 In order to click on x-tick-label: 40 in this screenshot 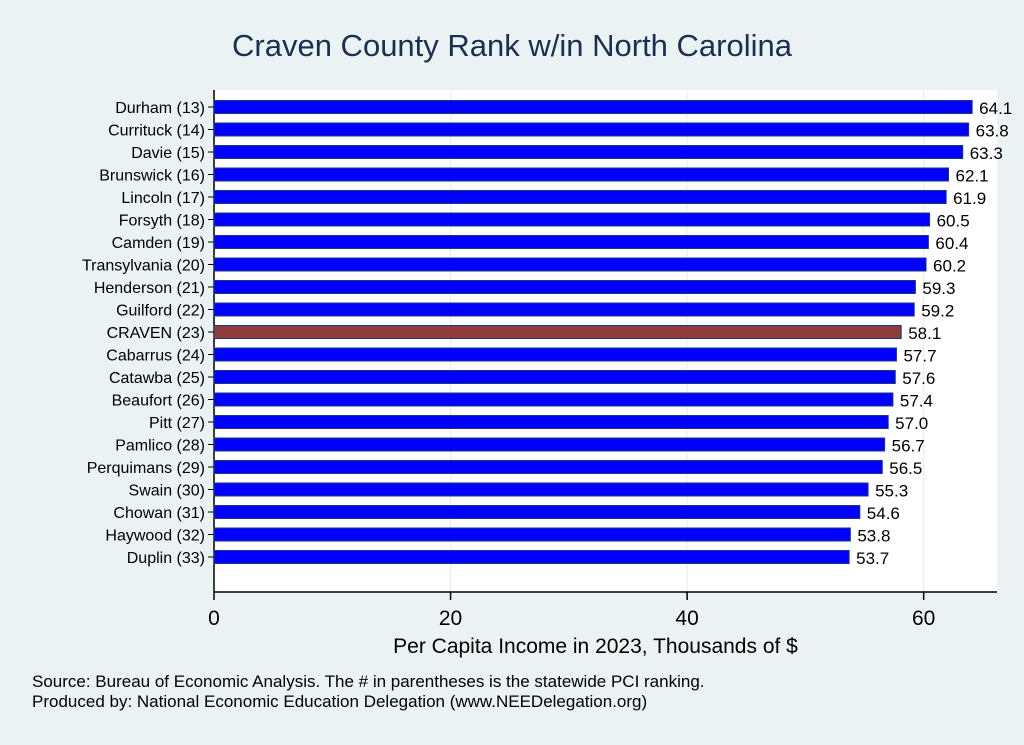, I will do `click(686, 618)`.